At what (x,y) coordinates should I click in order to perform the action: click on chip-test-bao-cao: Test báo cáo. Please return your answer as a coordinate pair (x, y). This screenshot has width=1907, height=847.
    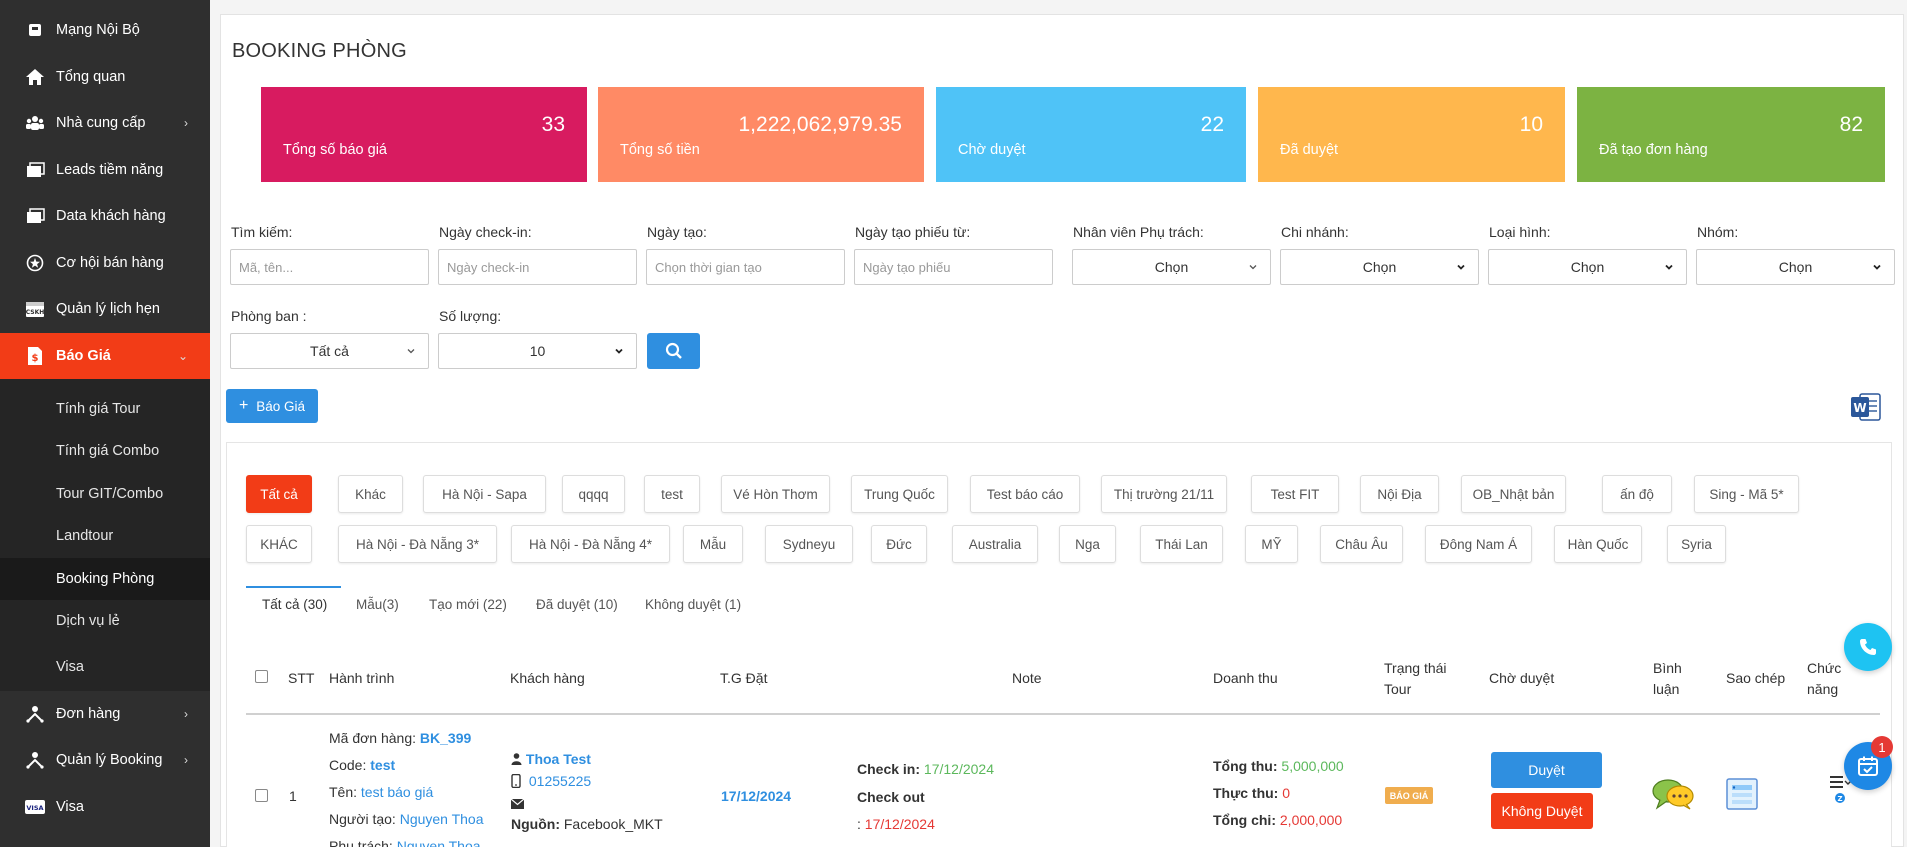
    Looking at the image, I should click on (1025, 494).